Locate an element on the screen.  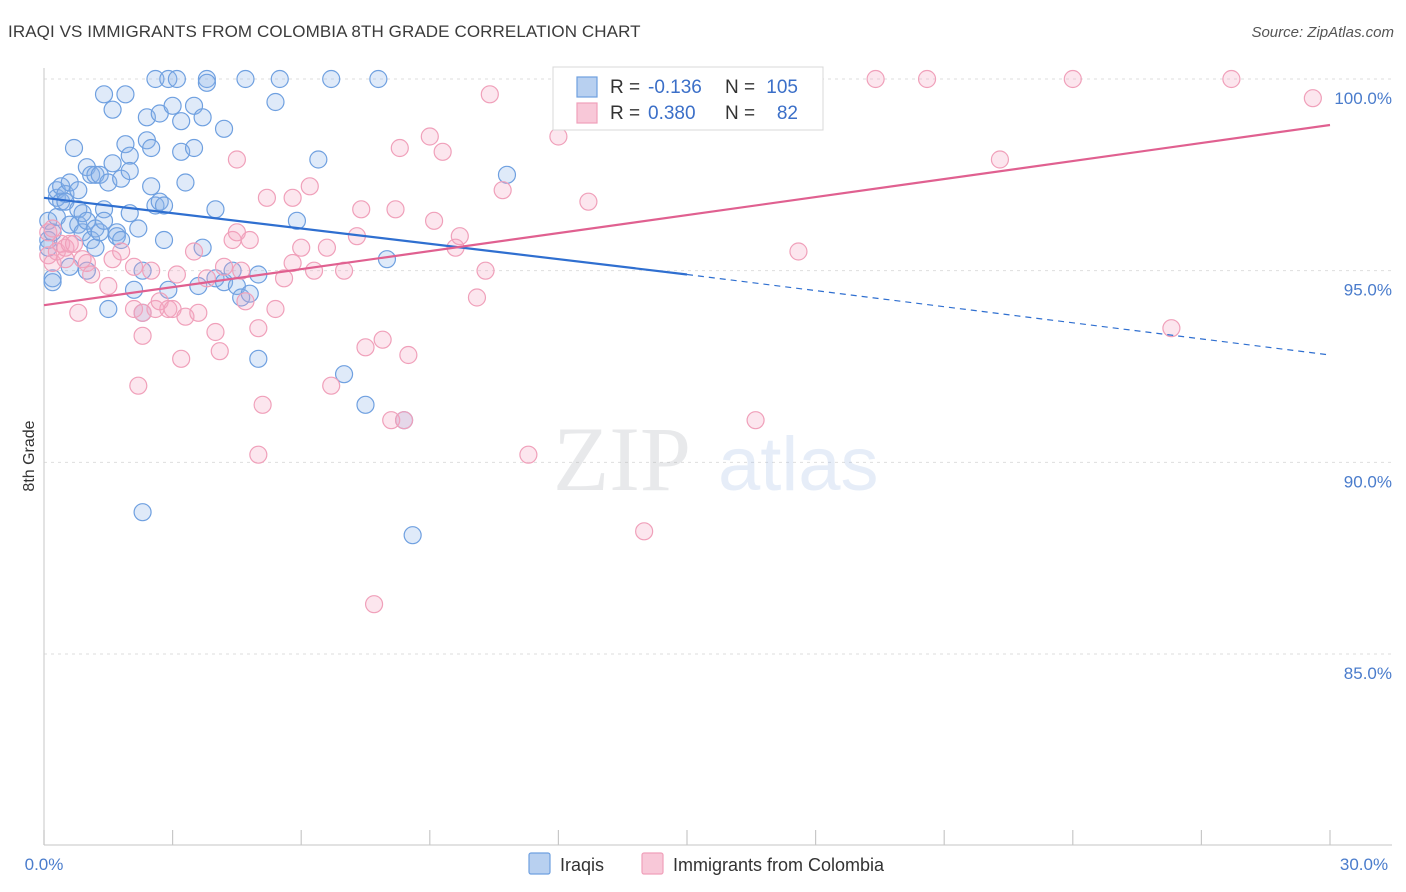
iraqis-r-value: -0.136 is located at coordinates (675, 87).